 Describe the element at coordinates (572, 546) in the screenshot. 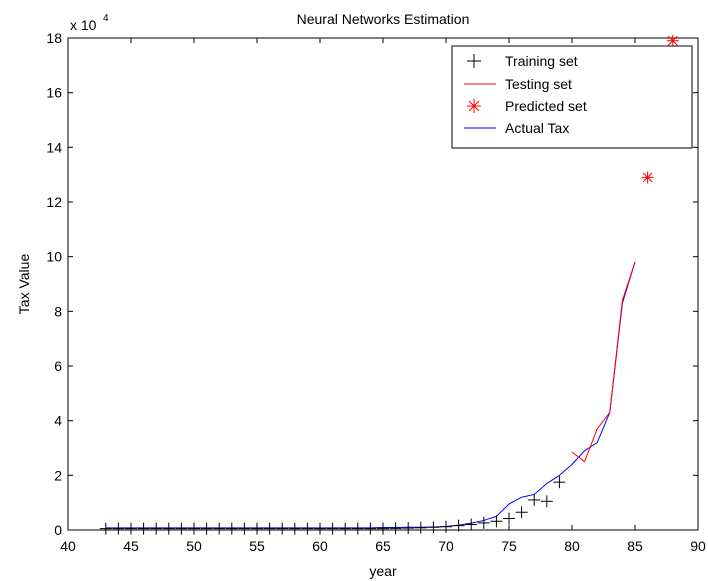

I see `x-tick-label: 80` at that location.